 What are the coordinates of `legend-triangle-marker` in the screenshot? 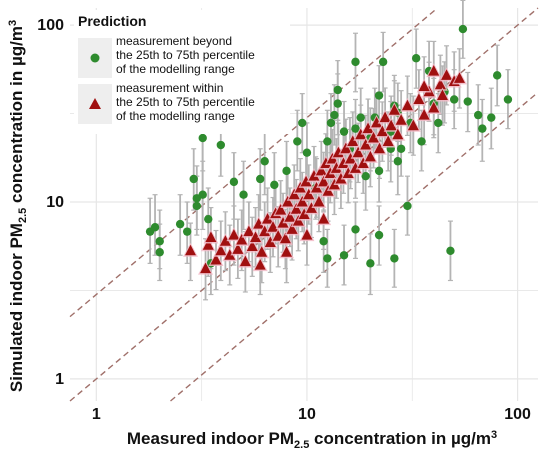 It's located at (95, 103).